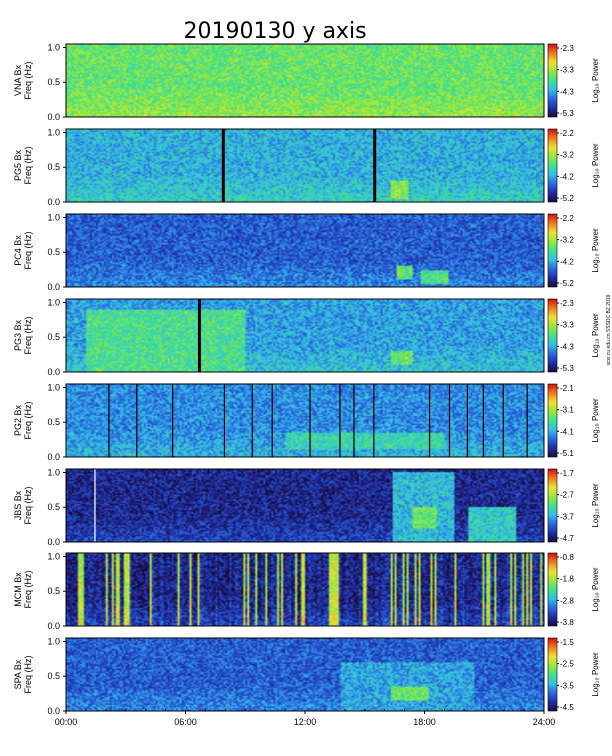  I want to click on station-label: MCM Bx, so click(18, 589).